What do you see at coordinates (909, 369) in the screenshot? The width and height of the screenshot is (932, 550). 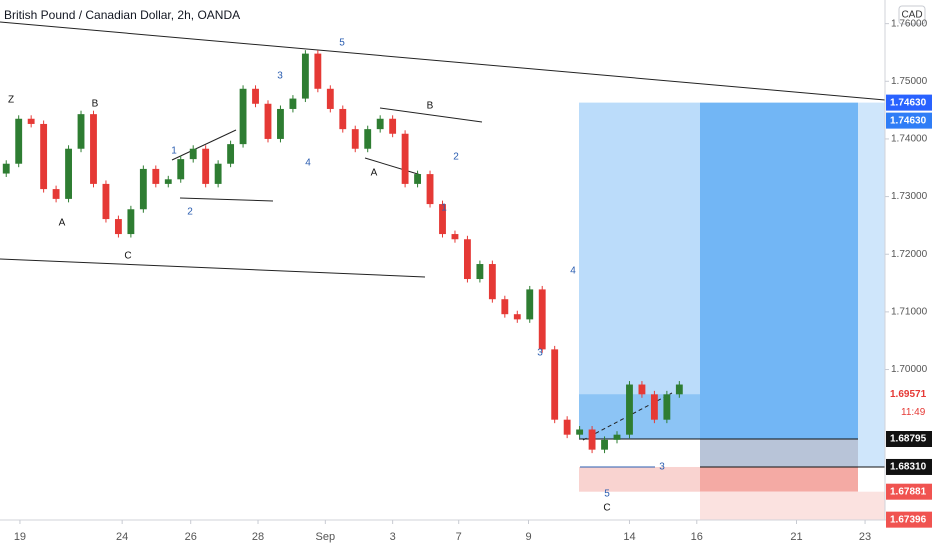 I see `y-tick-label: 1.70000` at bounding box center [909, 369].